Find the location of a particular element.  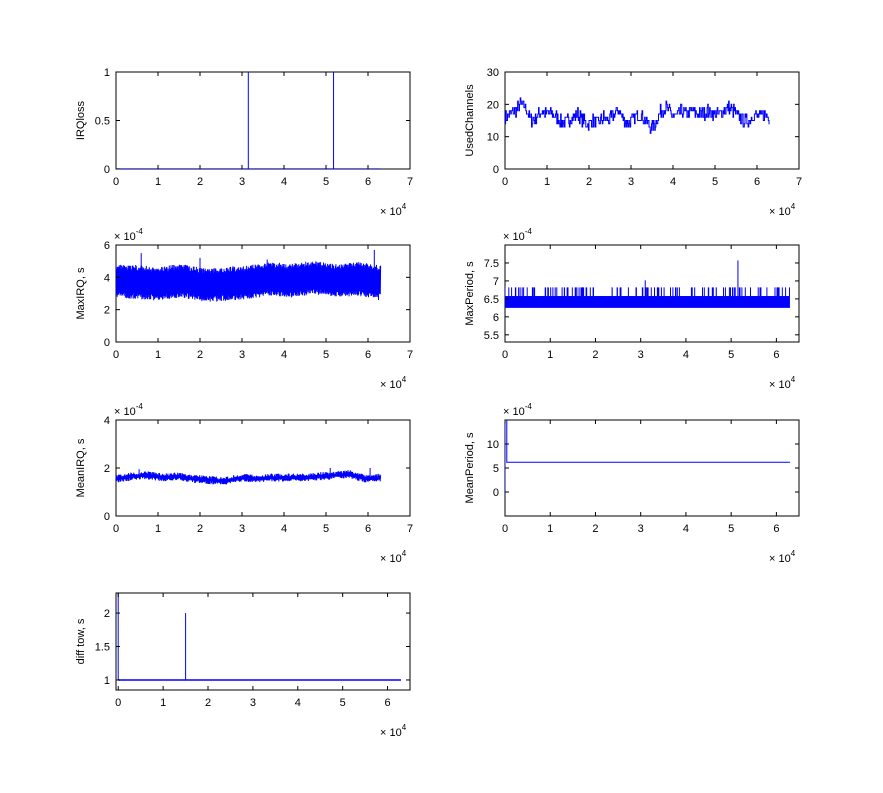

y-tick-label: 20 is located at coordinates (493, 105).